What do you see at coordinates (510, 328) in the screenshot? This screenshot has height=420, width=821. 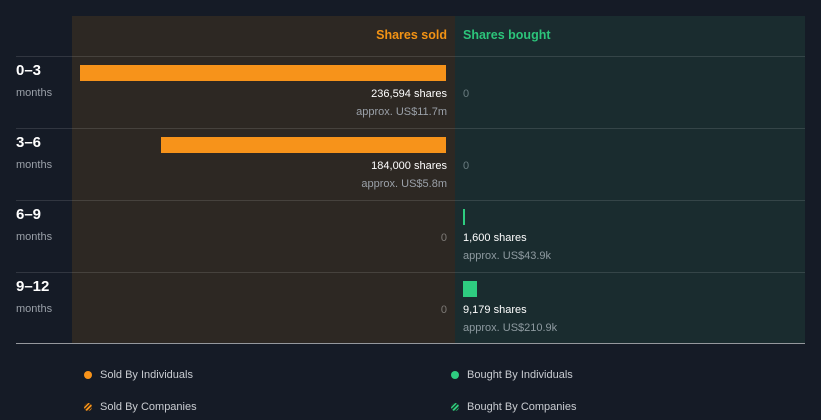 I see `bought-value: approx. US$210.9k` at bounding box center [510, 328].